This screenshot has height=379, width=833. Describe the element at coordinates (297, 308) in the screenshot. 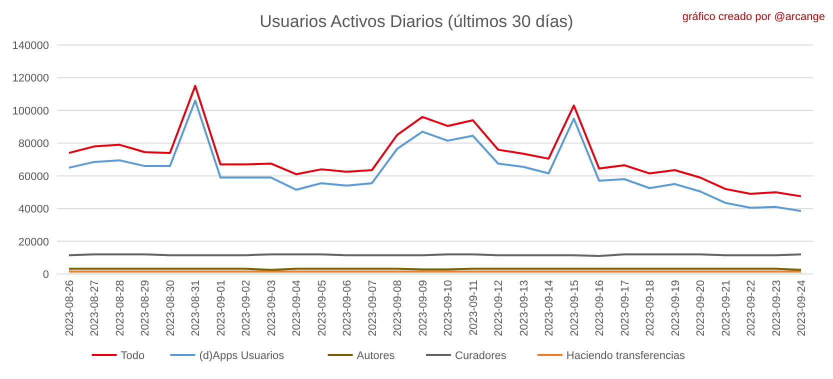

I see `x-tick-label: 2023-09-04` at that location.